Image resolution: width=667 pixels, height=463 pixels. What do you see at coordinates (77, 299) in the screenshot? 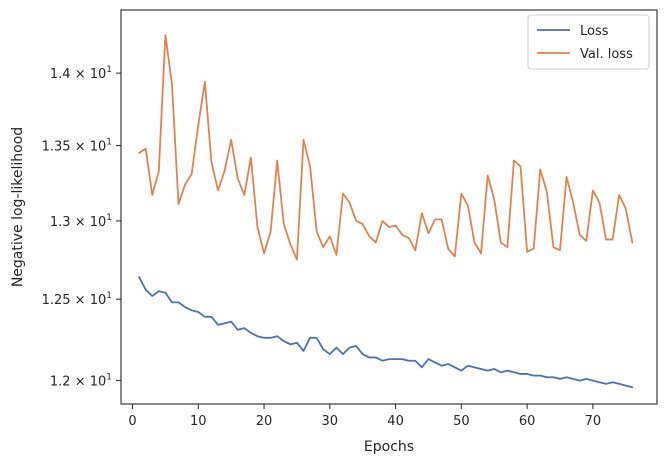
I see `y-tick-label: 1.25 × 10¹` at bounding box center [77, 299].